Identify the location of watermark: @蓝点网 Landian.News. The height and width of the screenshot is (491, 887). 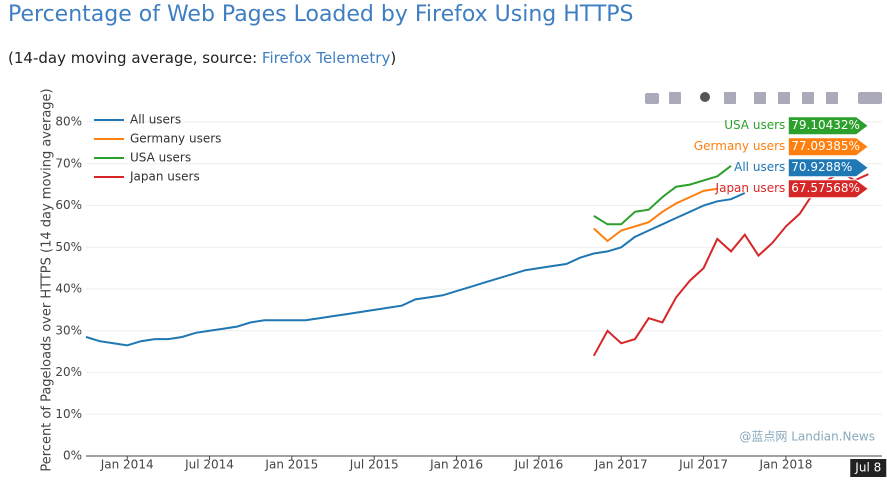
(807, 437).